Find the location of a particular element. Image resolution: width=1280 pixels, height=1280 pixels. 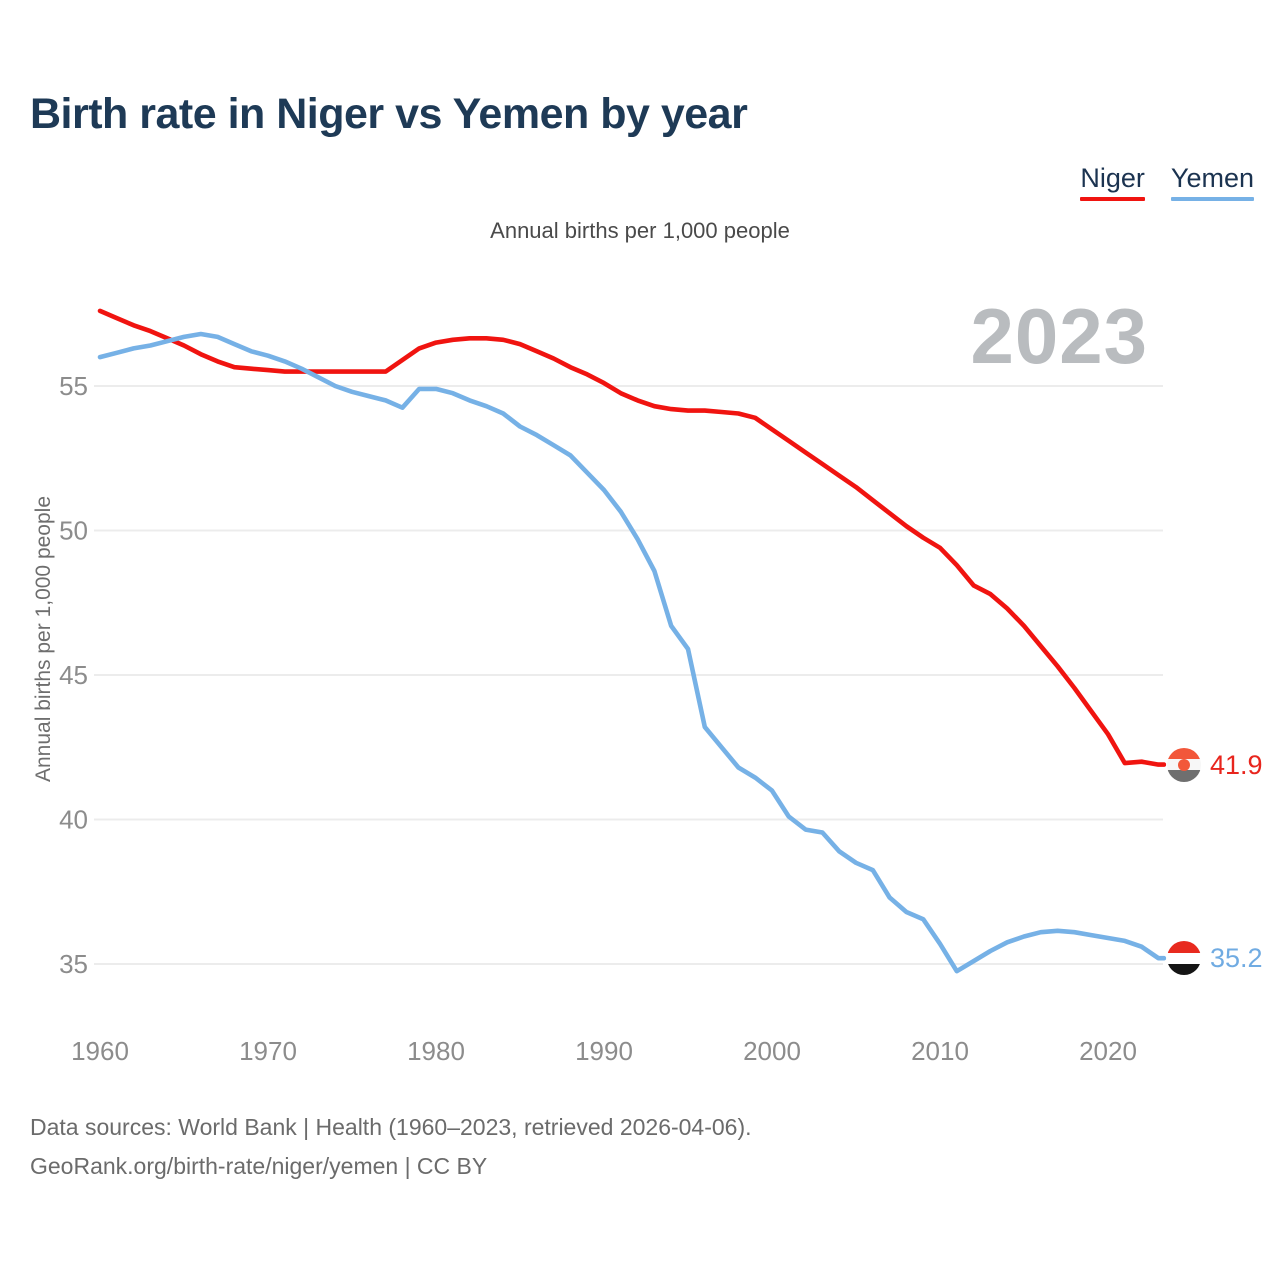

legend-item-yemen: Yemen is located at coordinates (1212, 182).